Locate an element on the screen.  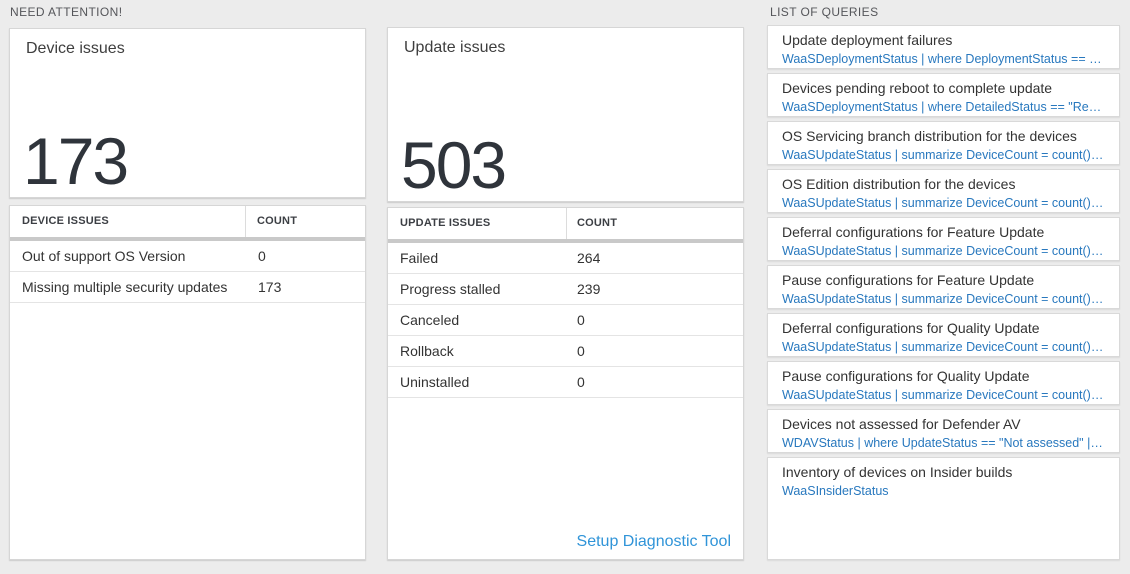
device-issues-table-header: DEVICE ISSUES COUNT is located at coordinates (187, 221).